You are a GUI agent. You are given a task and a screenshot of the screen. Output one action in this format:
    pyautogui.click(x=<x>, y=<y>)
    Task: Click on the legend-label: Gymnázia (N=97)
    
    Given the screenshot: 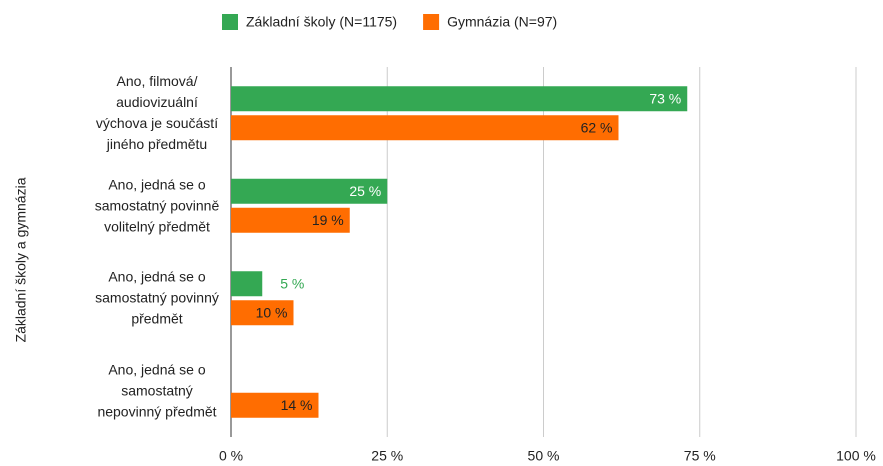 What is the action you would take?
    pyautogui.click(x=502, y=22)
    